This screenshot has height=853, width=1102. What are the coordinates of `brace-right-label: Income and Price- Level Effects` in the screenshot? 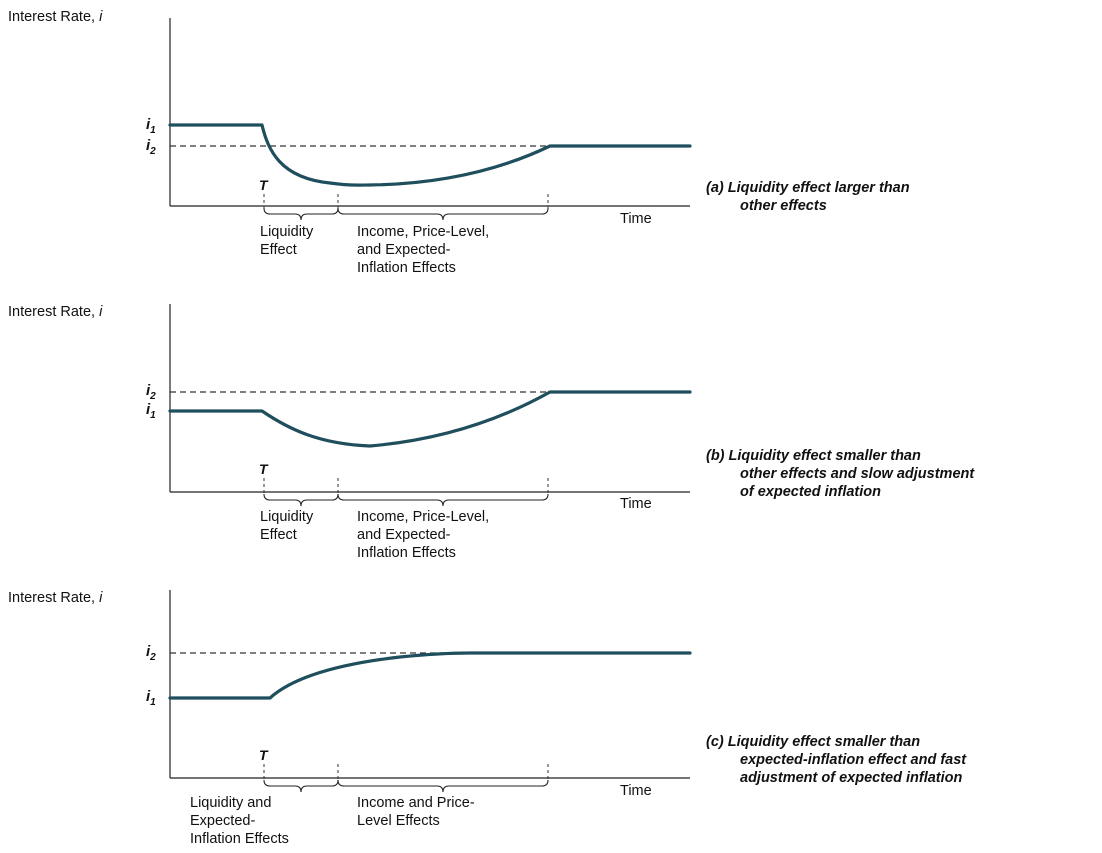 It's located at (418, 812).